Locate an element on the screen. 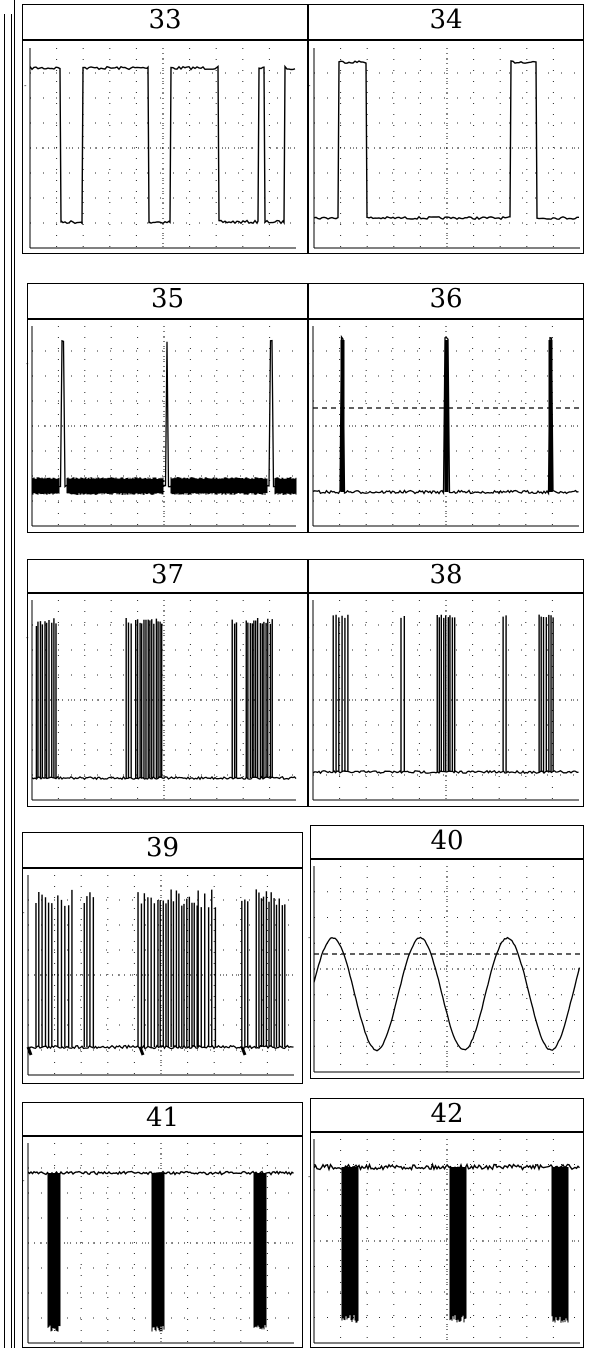 Image resolution: width=595 pixels, height=1348 pixels. figure-label-40: 40 is located at coordinates (447, 842).